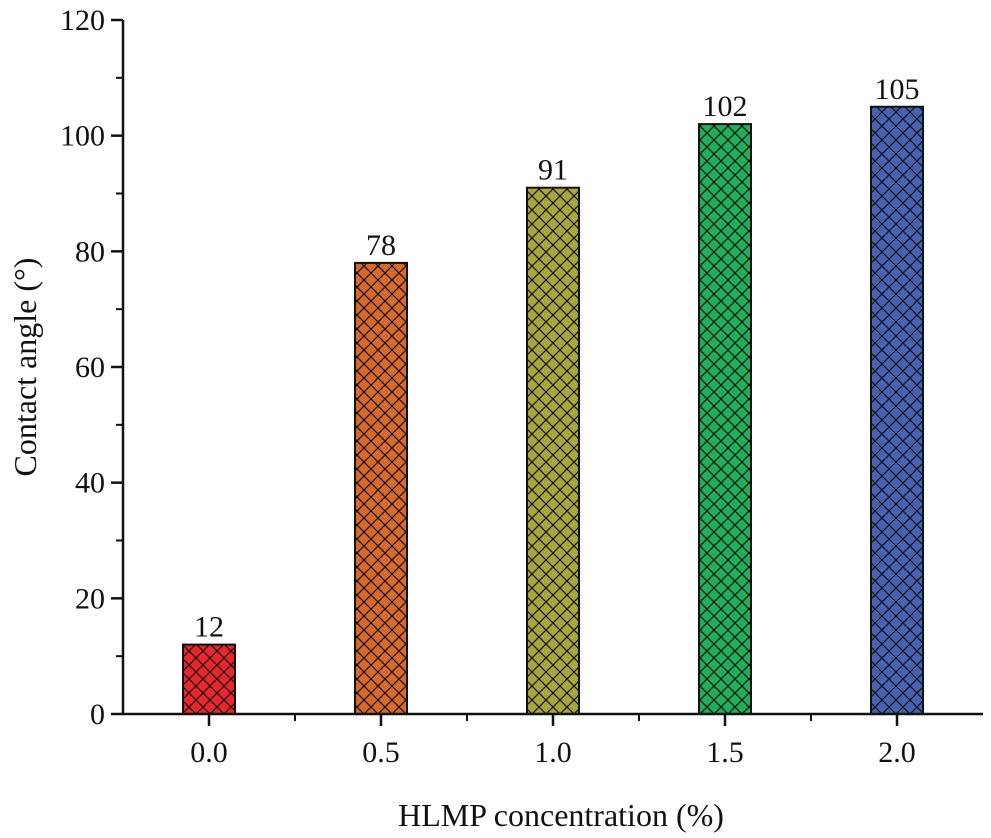 The width and height of the screenshot is (991, 838). I want to click on bar-hatch-2.0, so click(897, 410).